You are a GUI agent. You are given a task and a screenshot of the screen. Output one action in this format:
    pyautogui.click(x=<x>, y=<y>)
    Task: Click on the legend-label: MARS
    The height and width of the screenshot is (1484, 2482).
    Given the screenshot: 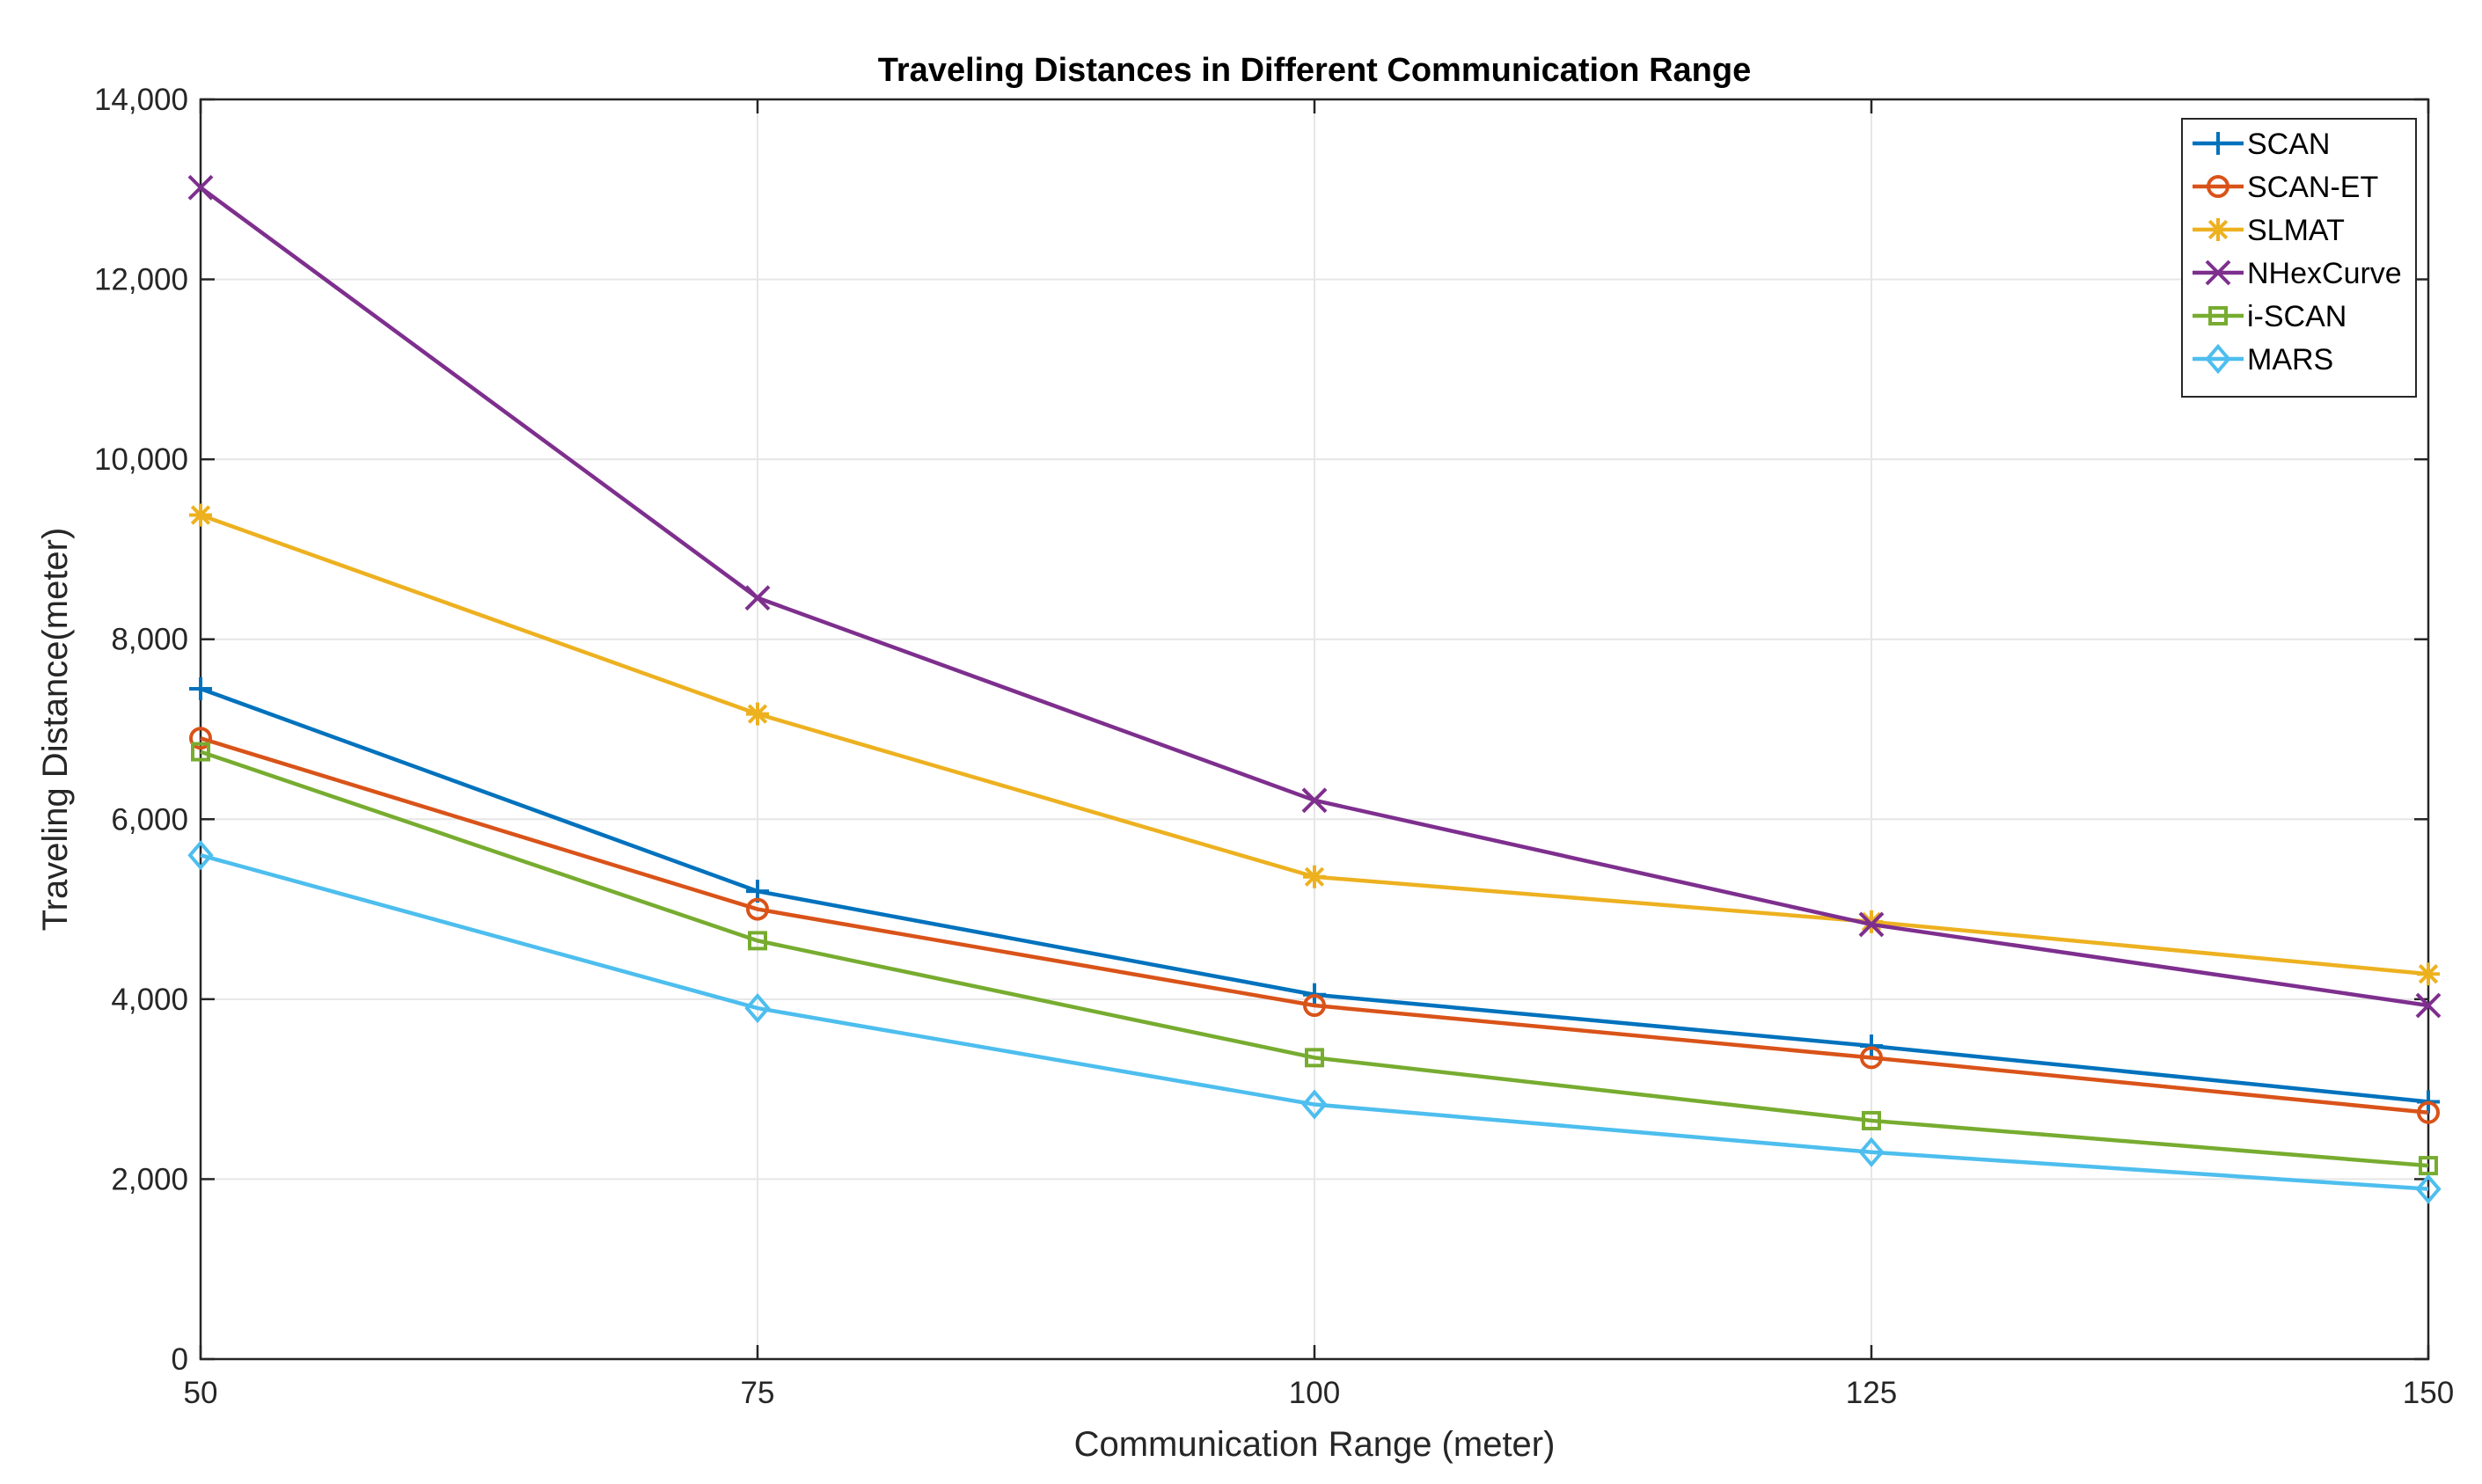 What is the action you would take?
    pyautogui.click(x=2290, y=359)
    